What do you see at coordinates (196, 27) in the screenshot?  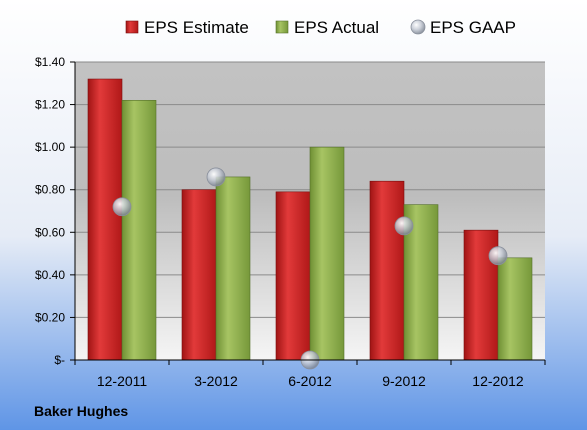 I see `legend-label: EPS Estimate` at bounding box center [196, 27].